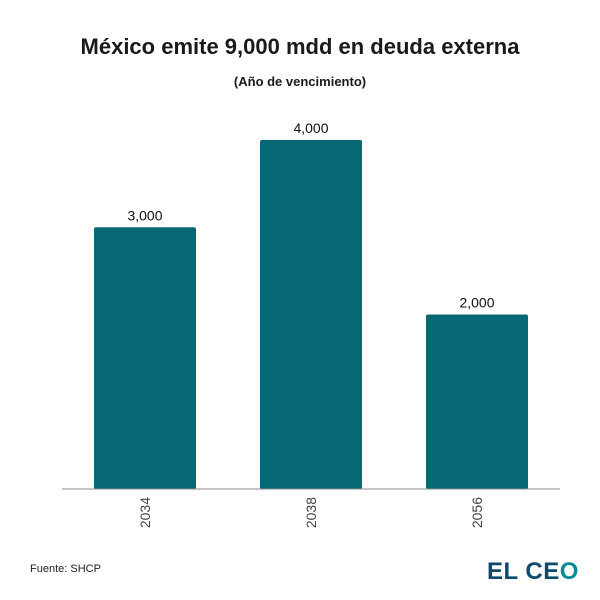  I want to click on x-tick-label: 2034, so click(145, 512).